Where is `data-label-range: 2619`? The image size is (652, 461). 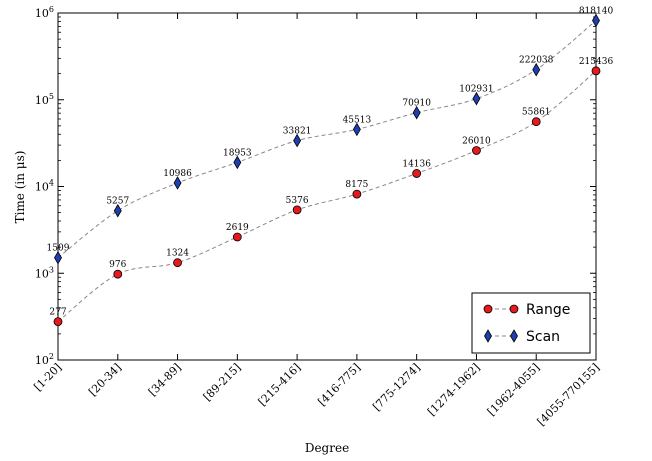
data-label-range: 2619 is located at coordinates (237, 228).